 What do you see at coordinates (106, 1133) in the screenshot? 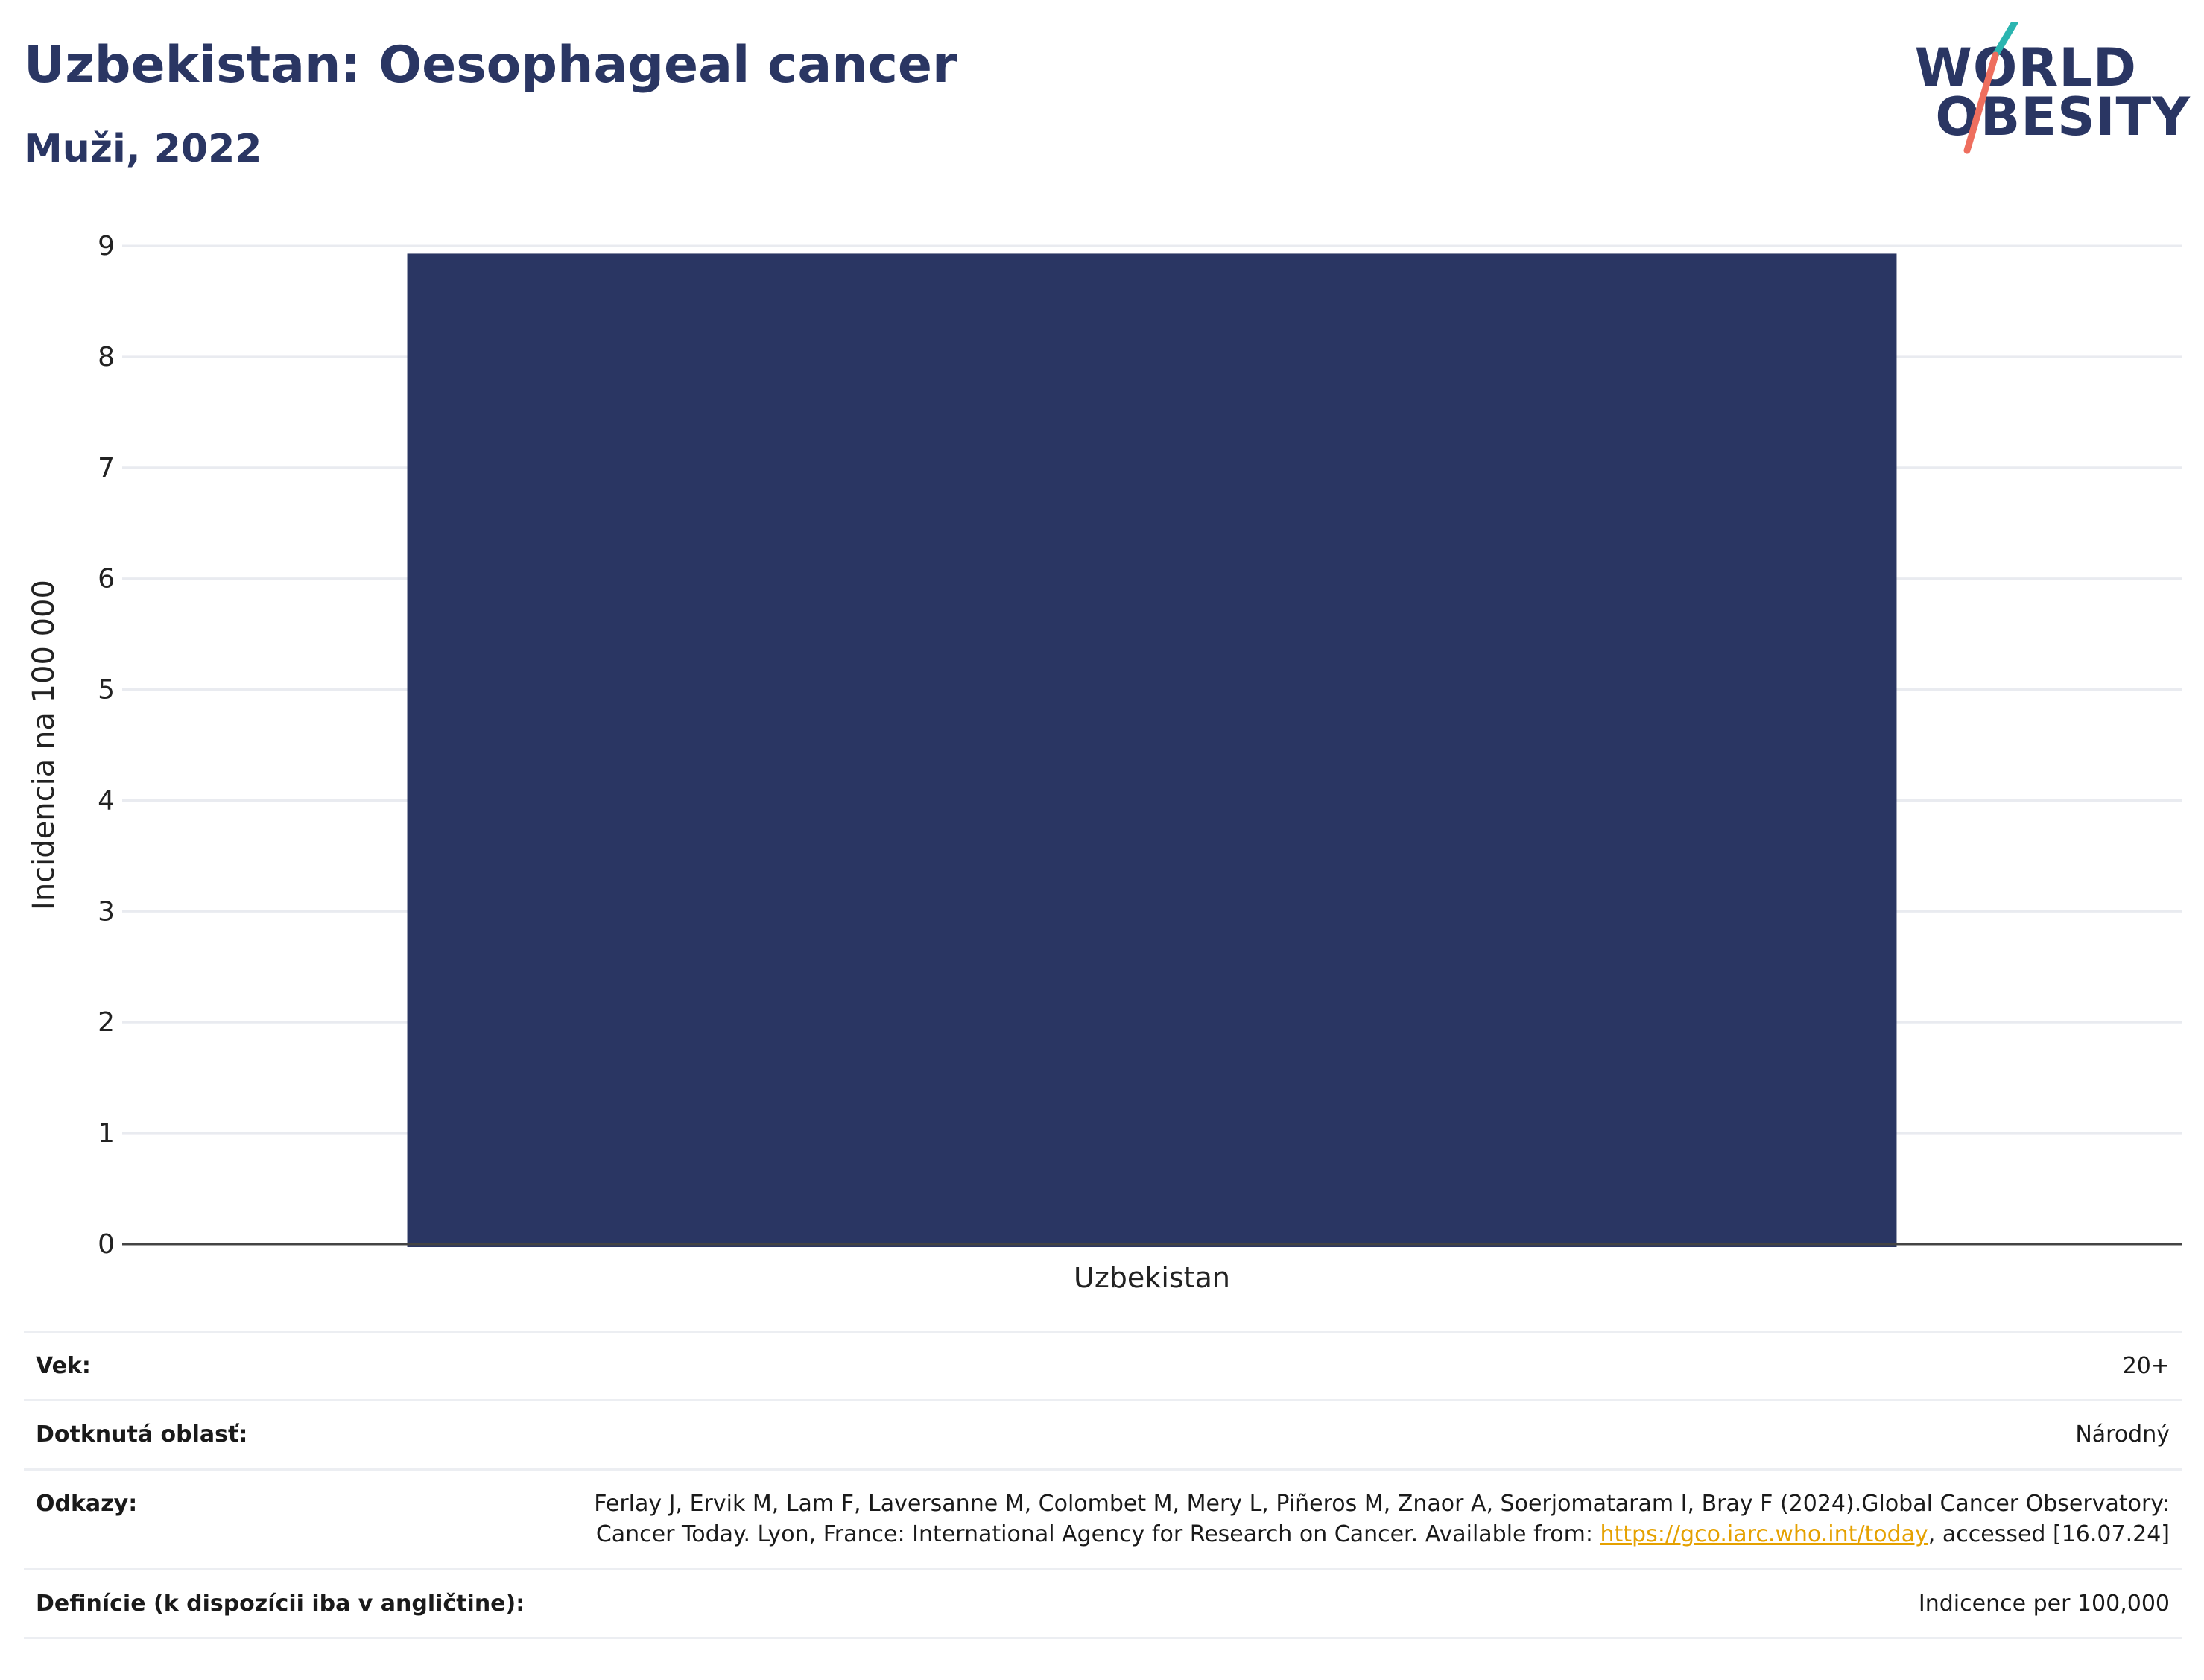
I see `y-tick-label: 1` at bounding box center [106, 1133].